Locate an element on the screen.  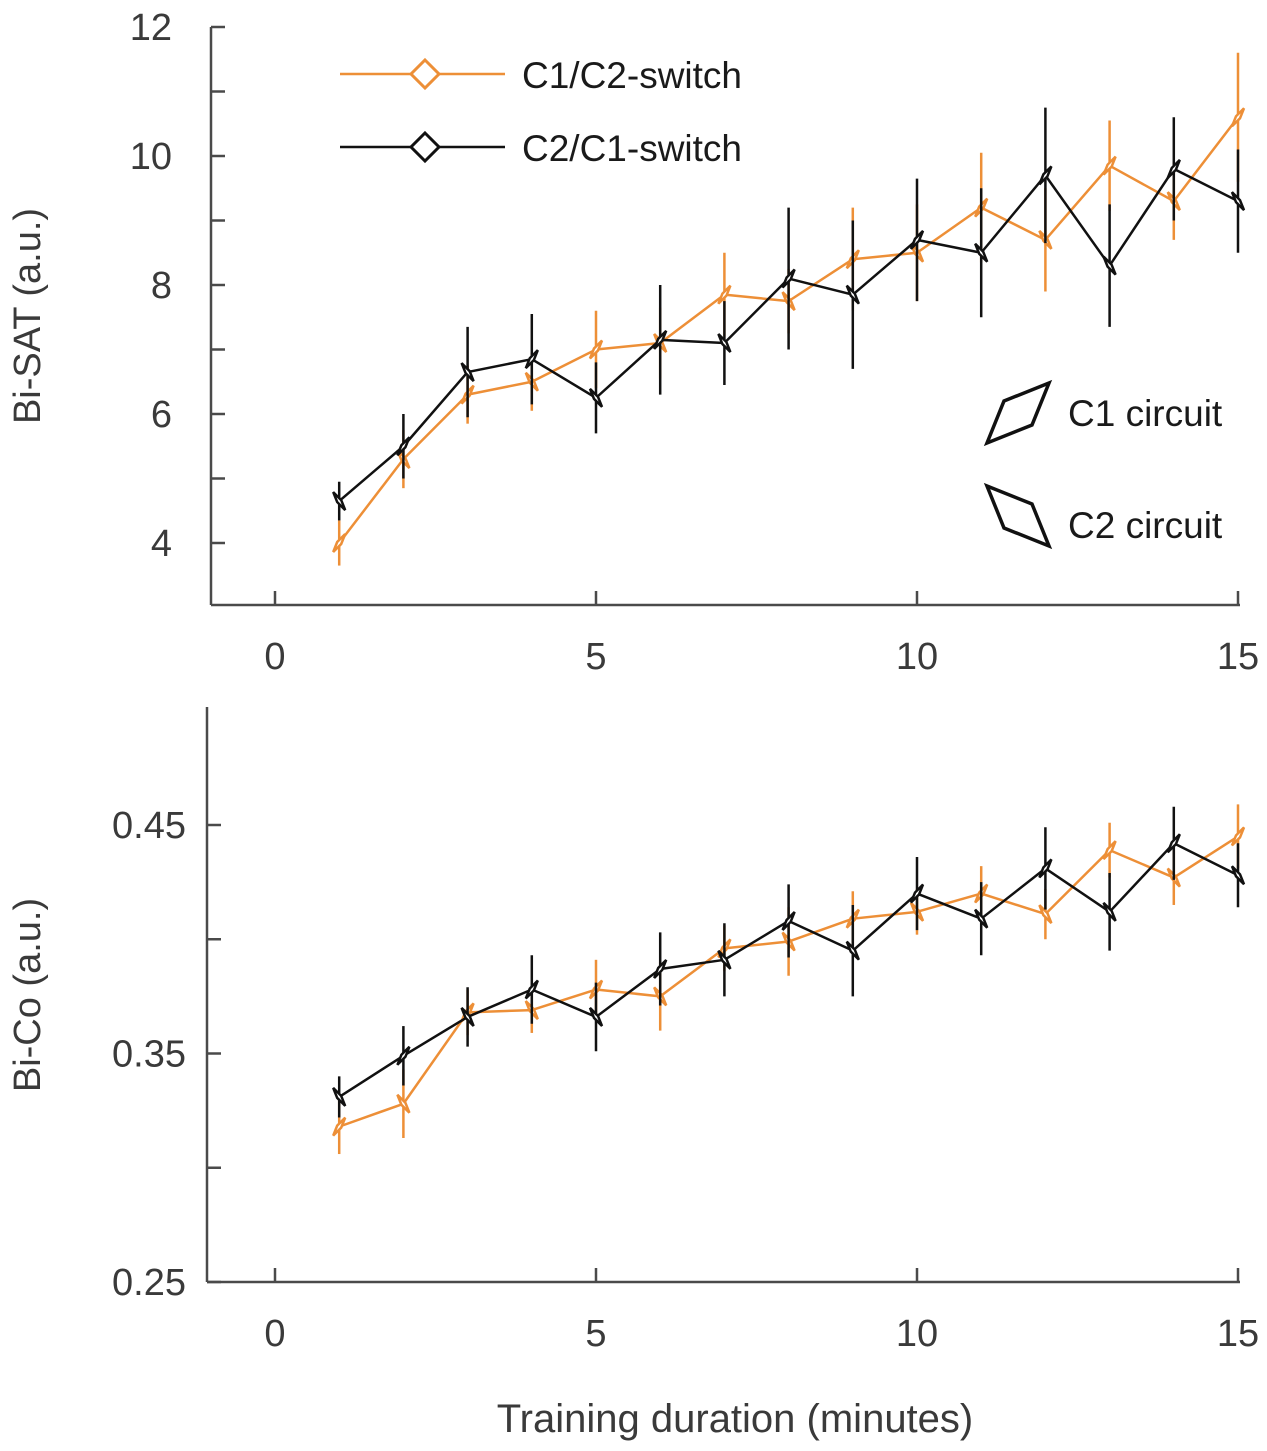
bico-line-orange is located at coordinates (788, 981).